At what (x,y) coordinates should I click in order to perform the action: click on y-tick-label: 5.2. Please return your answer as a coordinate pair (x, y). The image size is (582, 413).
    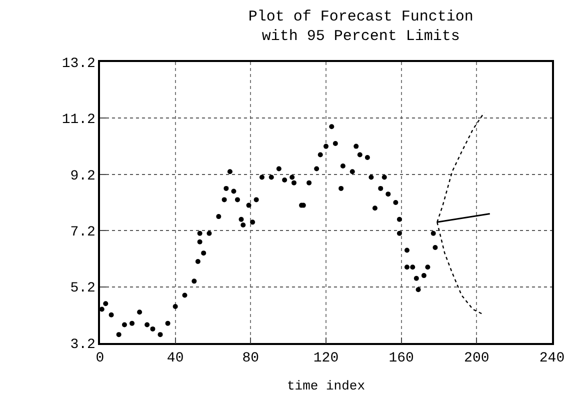
    Looking at the image, I should click on (83, 288).